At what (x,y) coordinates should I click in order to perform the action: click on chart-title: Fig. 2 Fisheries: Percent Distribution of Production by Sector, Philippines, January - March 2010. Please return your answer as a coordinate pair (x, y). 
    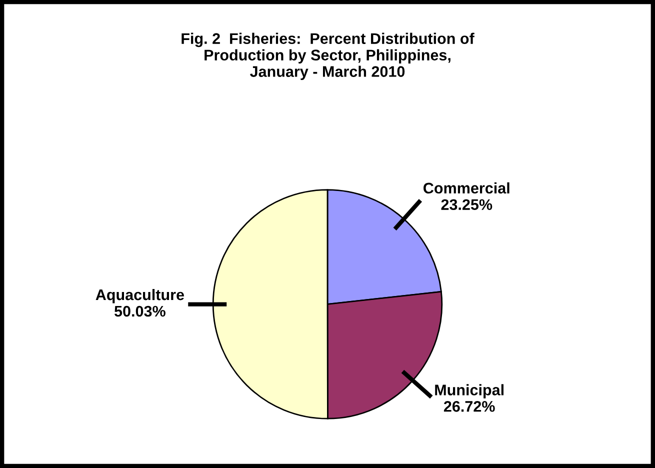
    Looking at the image, I should click on (328, 56).